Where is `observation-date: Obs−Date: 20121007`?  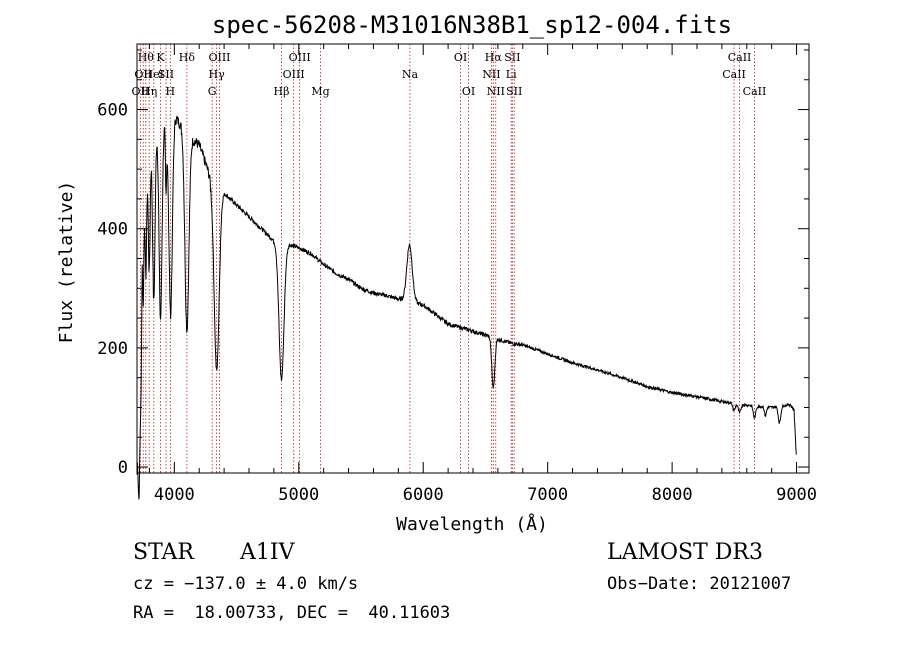 observation-date: Obs−Date: 20121007 is located at coordinates (699, 584).